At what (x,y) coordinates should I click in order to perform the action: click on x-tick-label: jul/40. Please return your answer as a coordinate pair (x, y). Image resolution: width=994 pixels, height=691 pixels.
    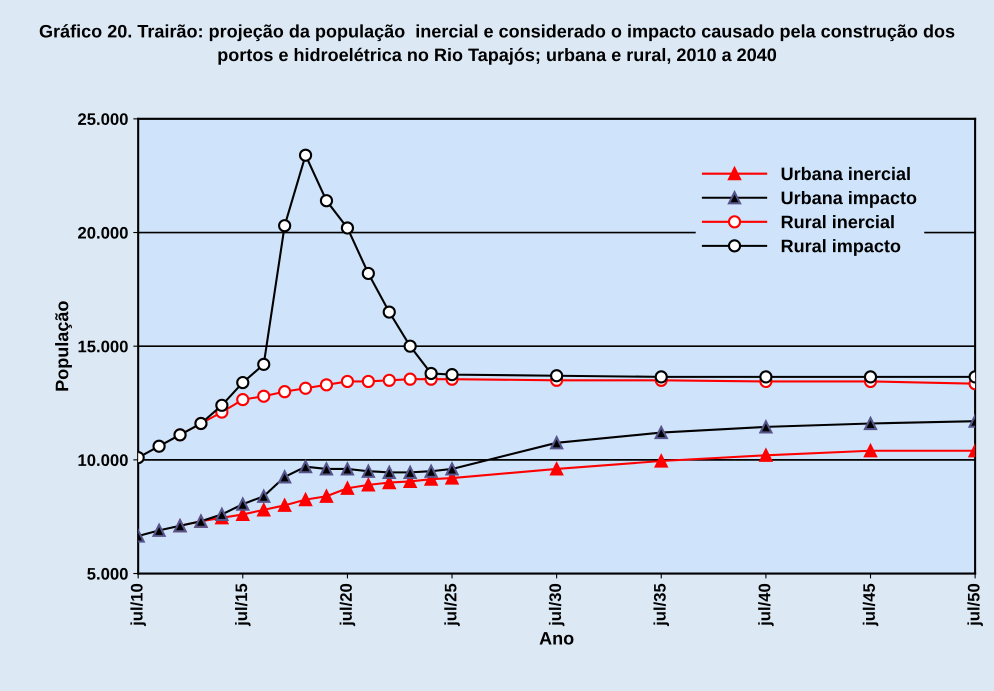
    Looking at the image, I should click on (766, 605).